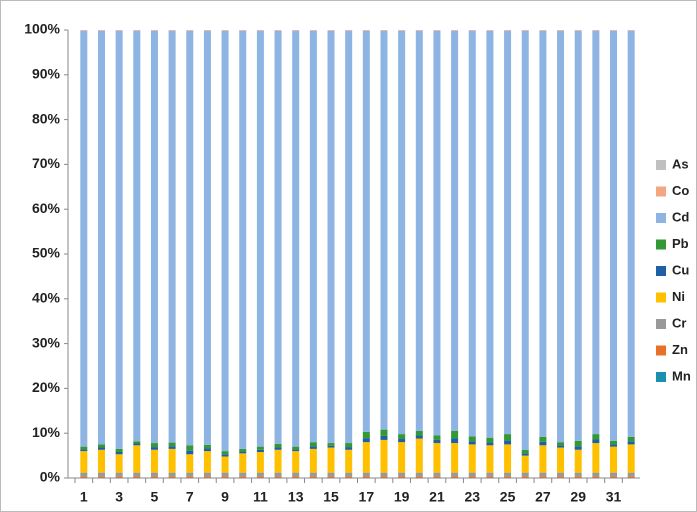 This screenshot has height=512, width=697. Describe the element at coordinates (437, 497) in the screenshot. I see `x-tick-label: 21` at that location.